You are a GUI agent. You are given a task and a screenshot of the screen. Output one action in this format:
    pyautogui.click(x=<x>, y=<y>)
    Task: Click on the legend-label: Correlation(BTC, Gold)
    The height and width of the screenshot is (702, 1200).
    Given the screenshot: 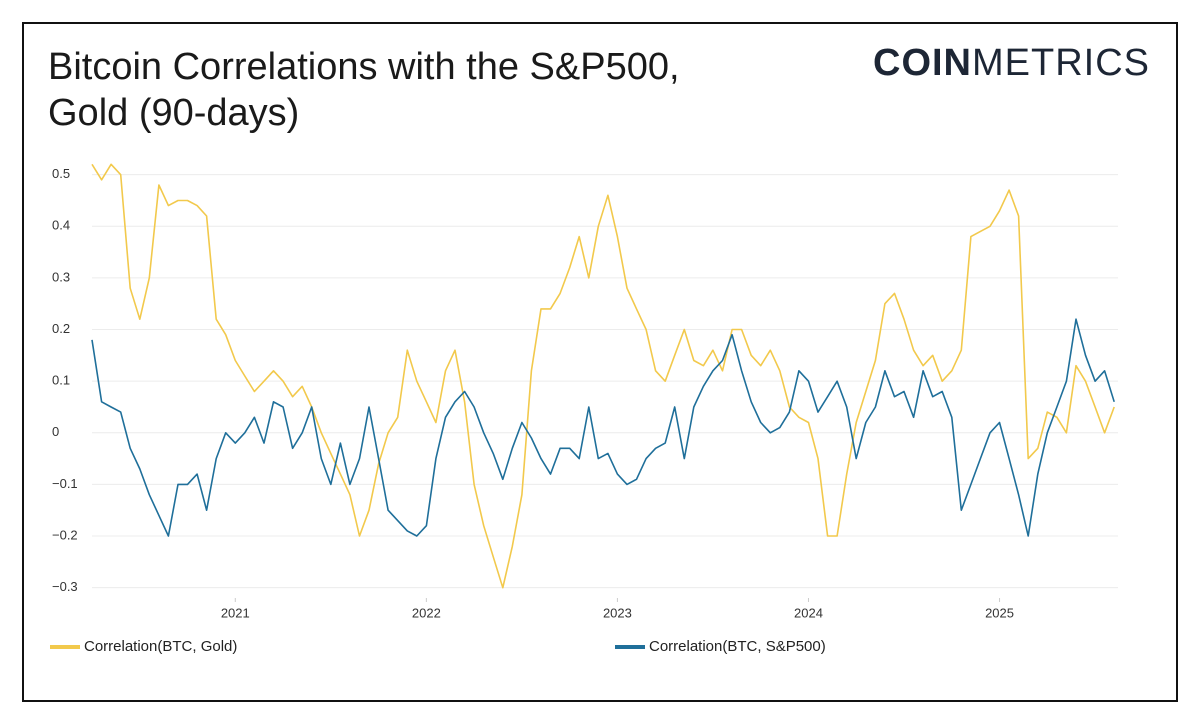 What is the action you would take?
    pyautogui.click(x=160, y=646)
    